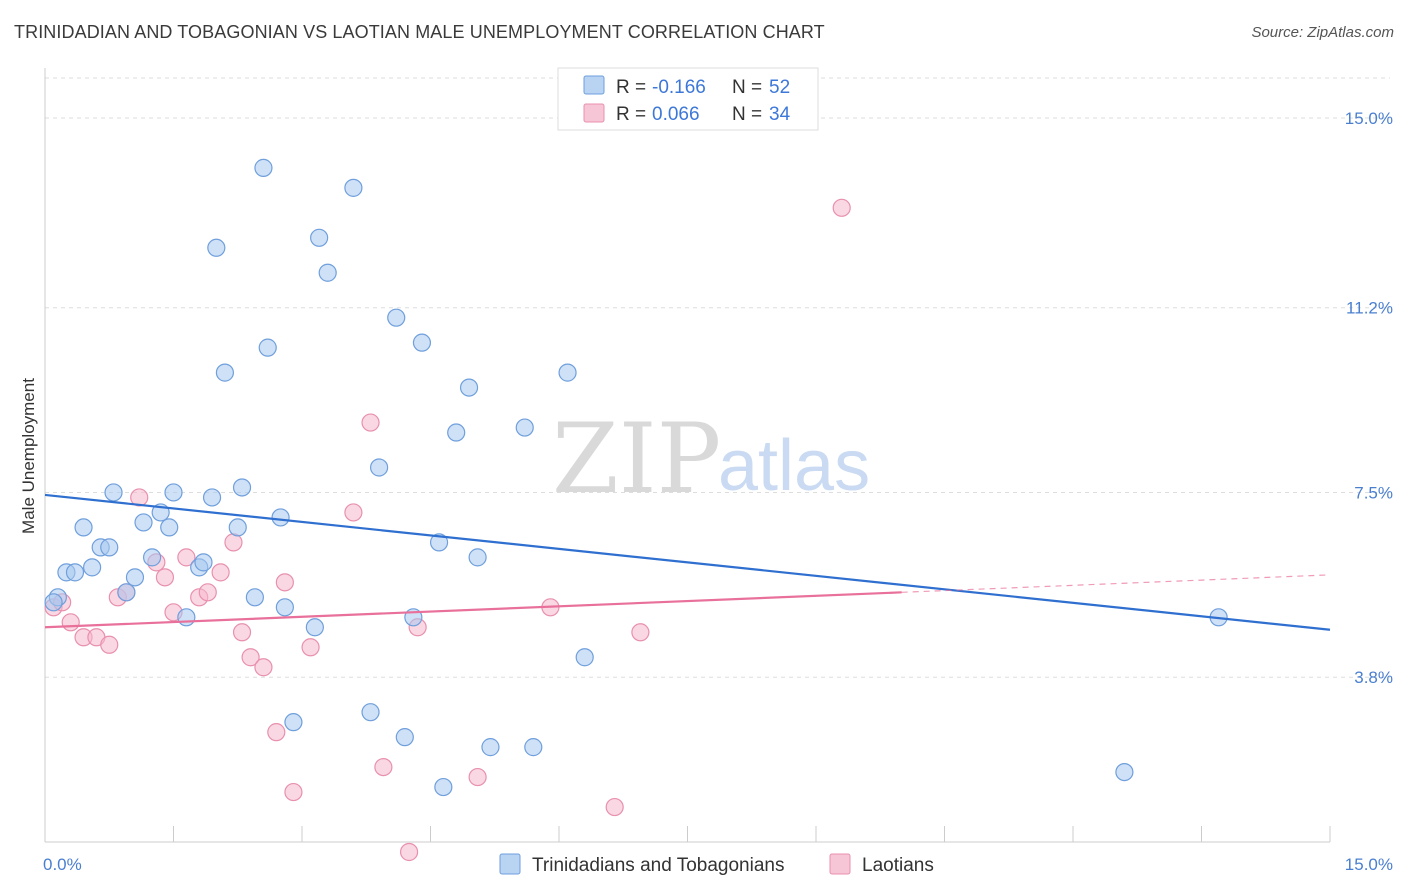 The height and width of the screenshot is (892, 1406). What do you see at coordinates (62, 864) in the screenshot?
I see `x-tick-label-min: 0.0%` at bounding box center [62, 864].